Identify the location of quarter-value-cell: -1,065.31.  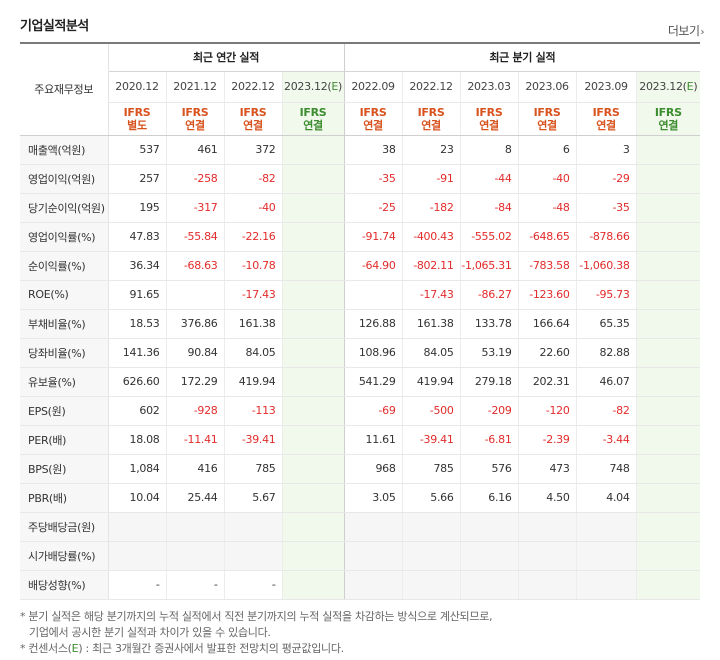
(489, 266).